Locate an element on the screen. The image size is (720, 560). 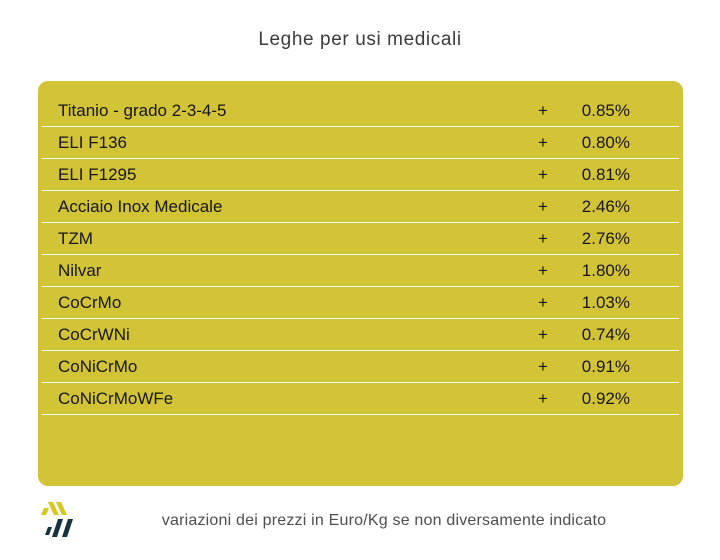
table-row: Acciaio Inox Medicale +2.46% is located at coordinates (360, 207).